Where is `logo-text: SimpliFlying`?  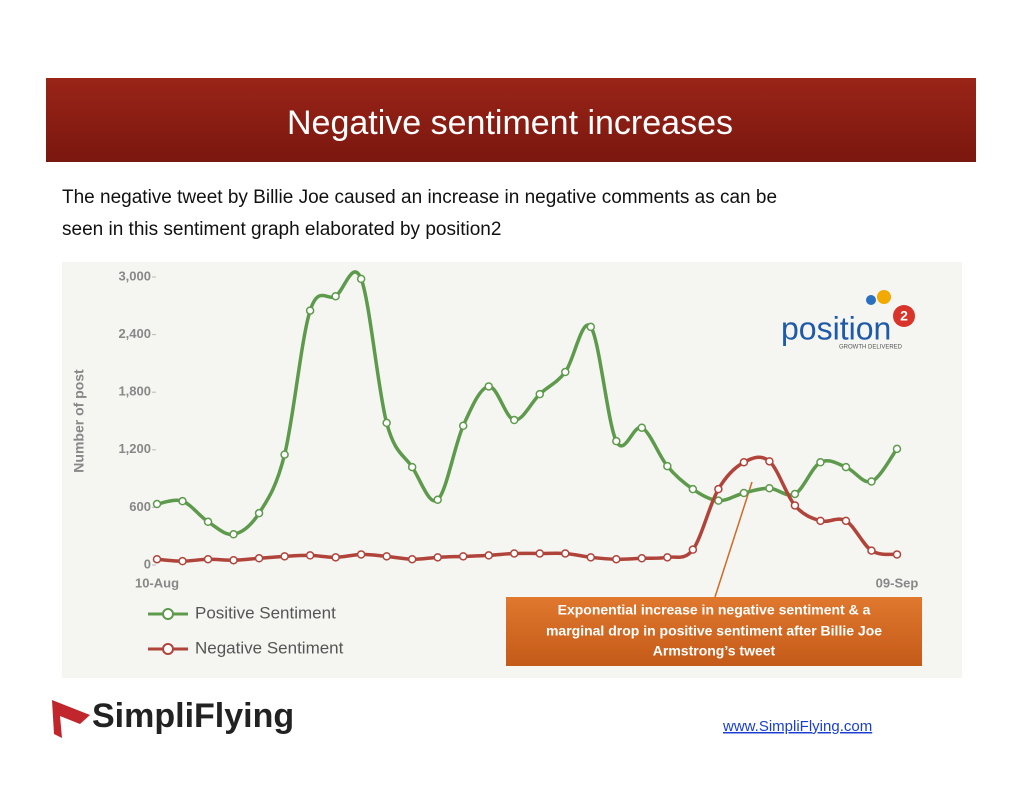 logo-text: SimpliFlying is located at coordinates (193, 716).